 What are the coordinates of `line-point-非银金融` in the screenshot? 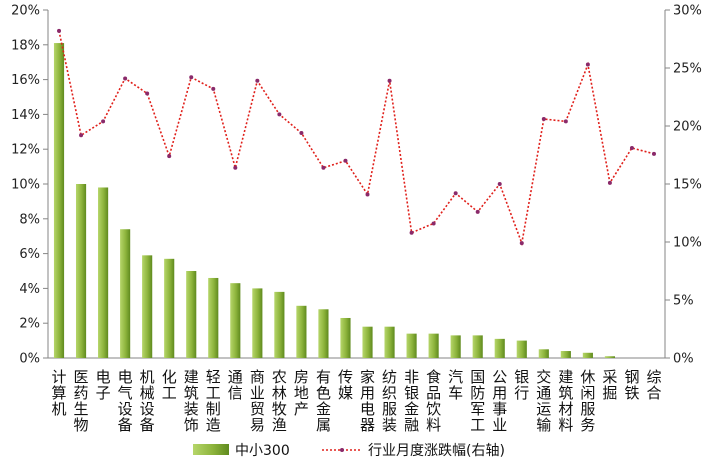 It's located at (411, 232).